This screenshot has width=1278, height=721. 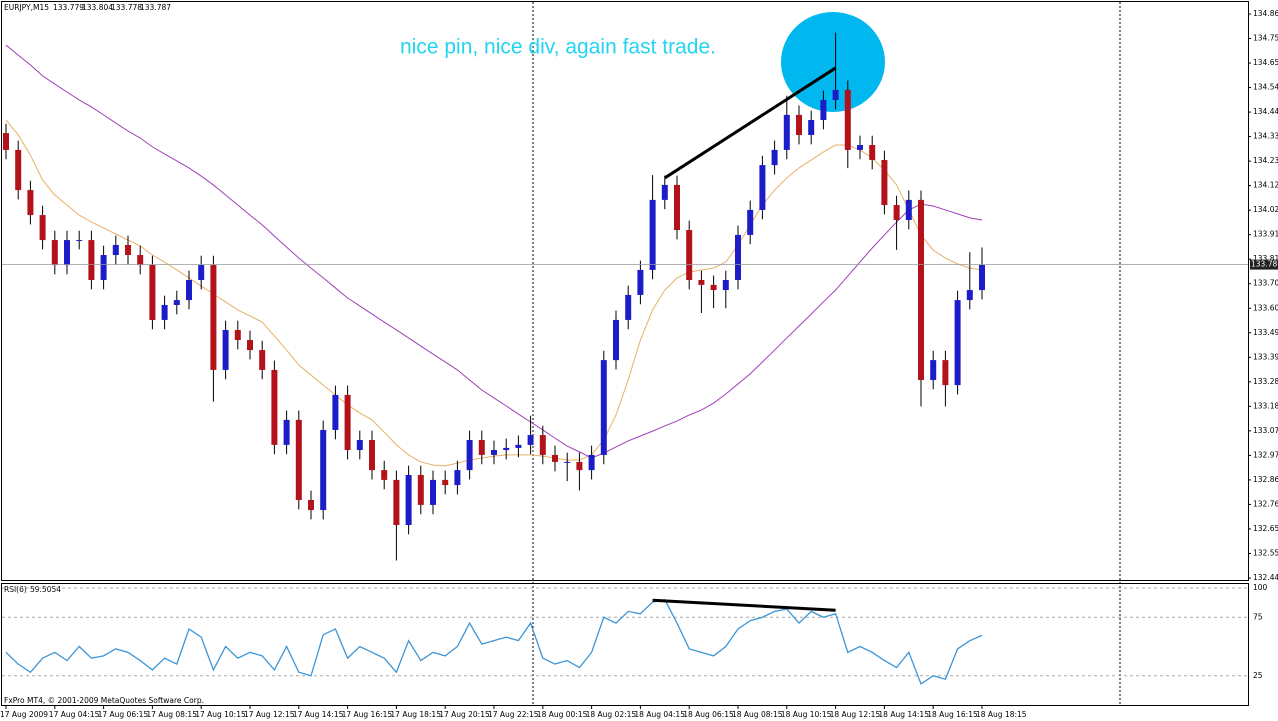 I want to click on x-tick-label: 18 Aug 02:15, so click(x=611, y=714).